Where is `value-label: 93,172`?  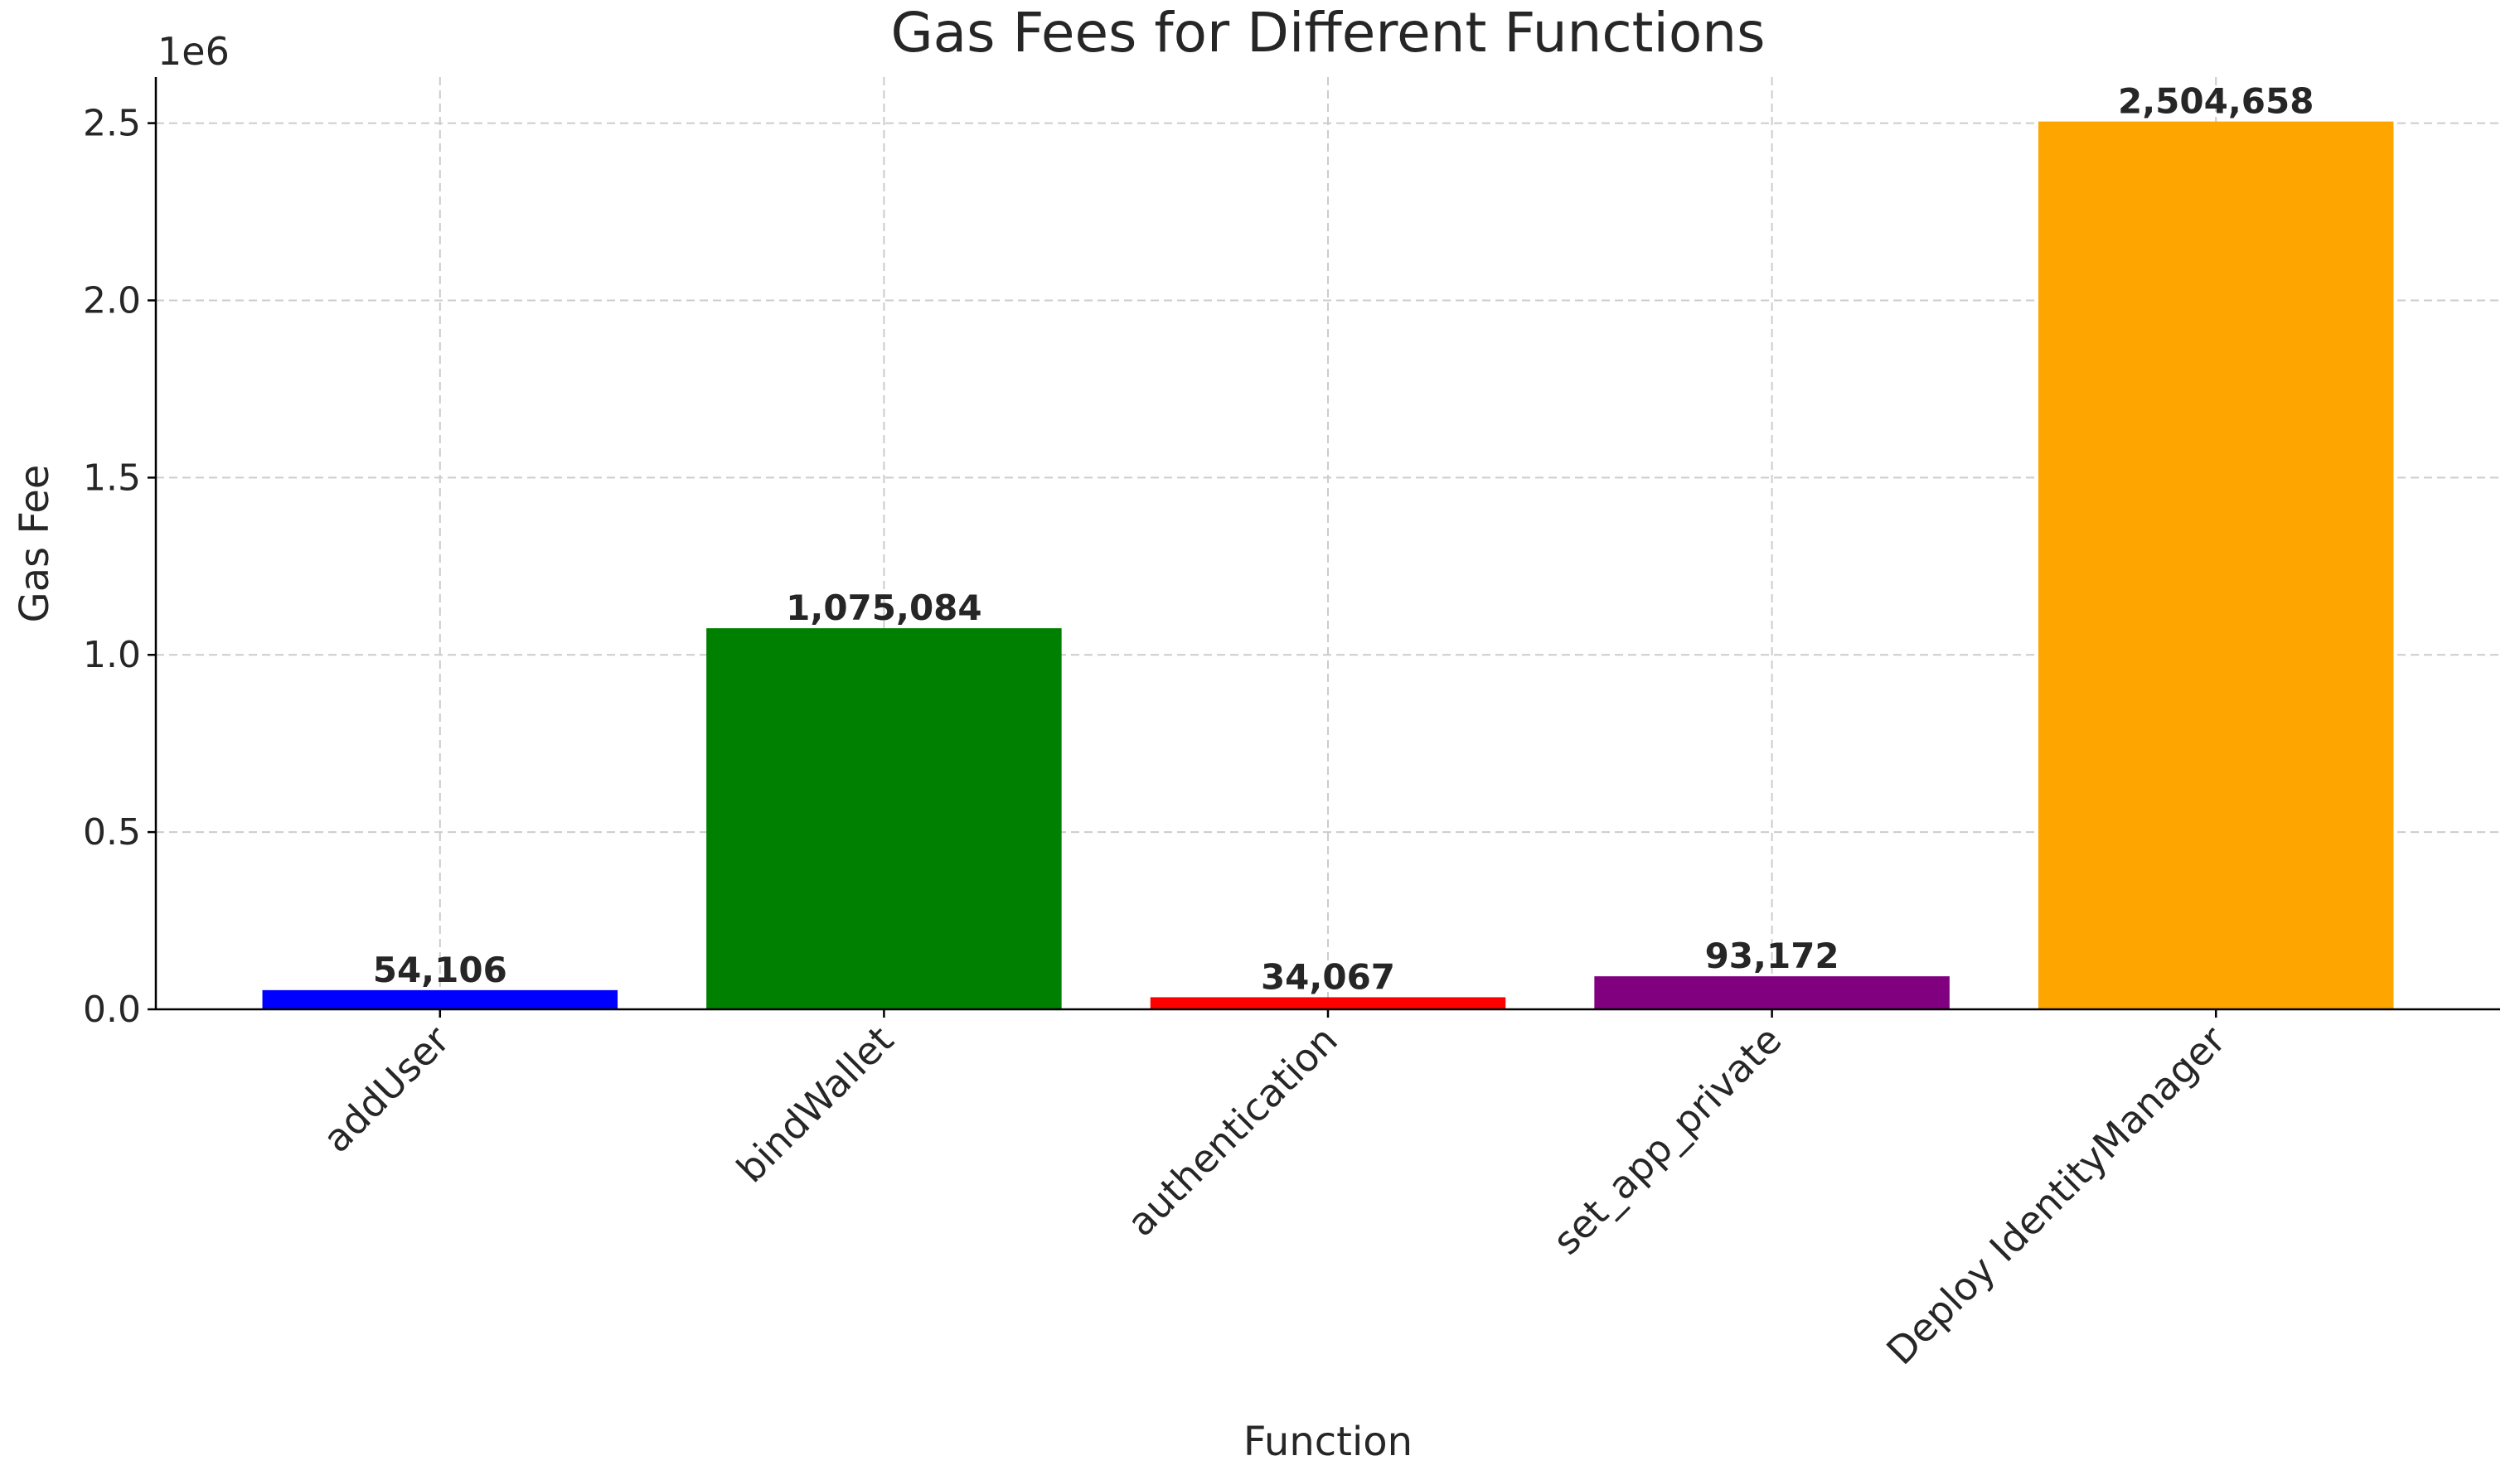 value-label: 93,172 is located at coordinates (1772, 956).